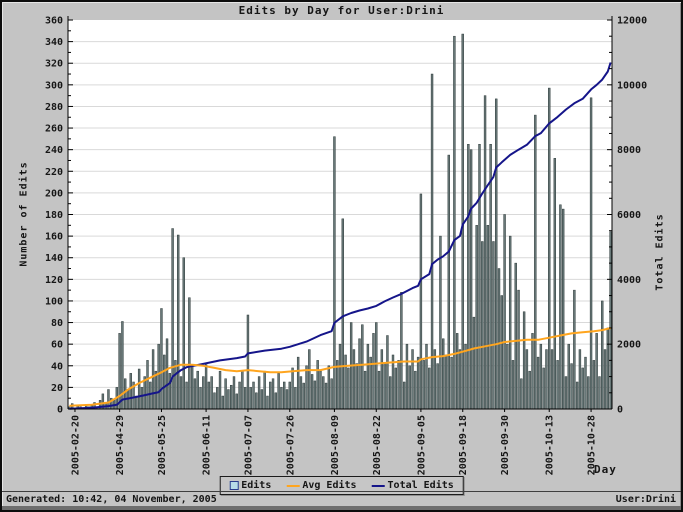 This screenshot has width=683, height=512. Describe the element at coordinates (505, 445) in the screenshot. I see `svg-text: 2005-09-30` at that location.